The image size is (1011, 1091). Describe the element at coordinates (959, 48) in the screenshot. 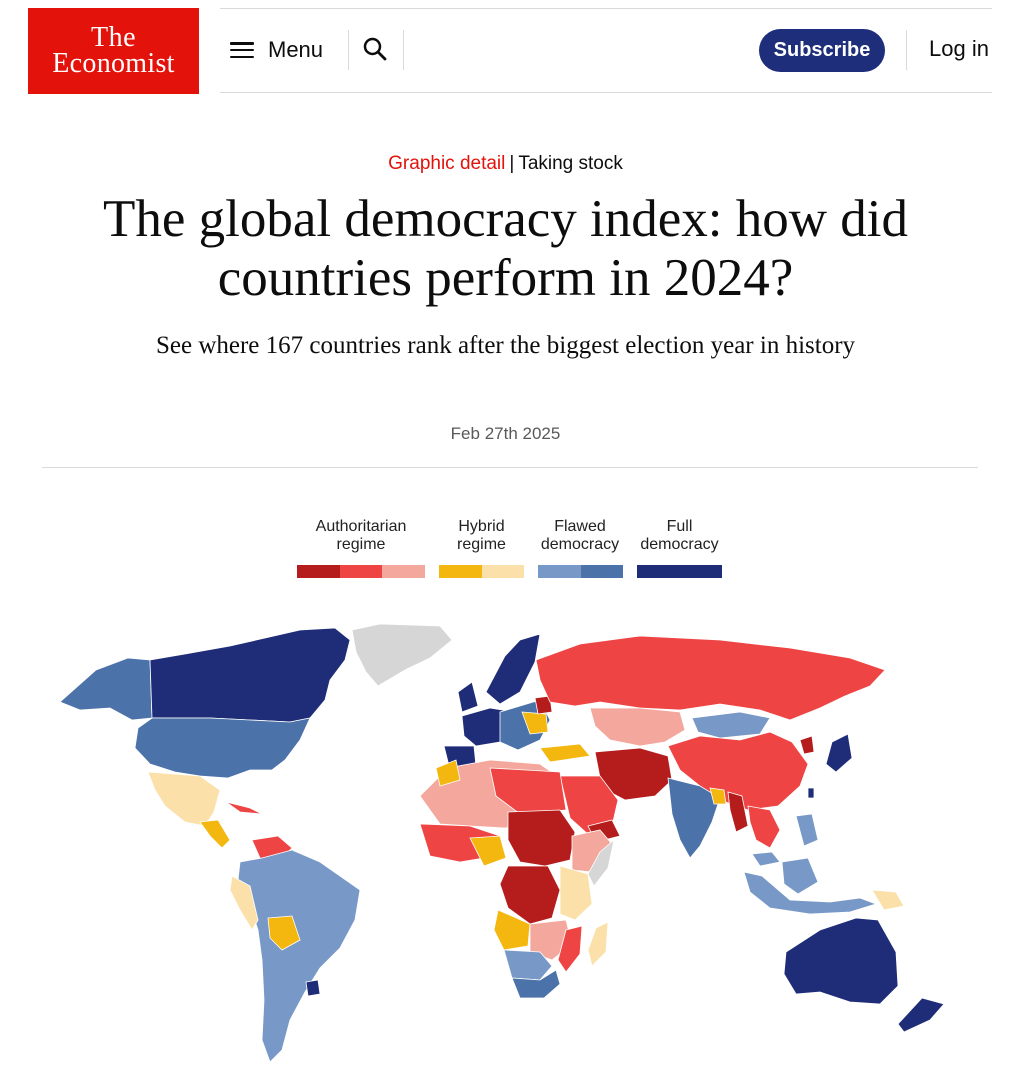

I see `login-link: Log in` at that location.